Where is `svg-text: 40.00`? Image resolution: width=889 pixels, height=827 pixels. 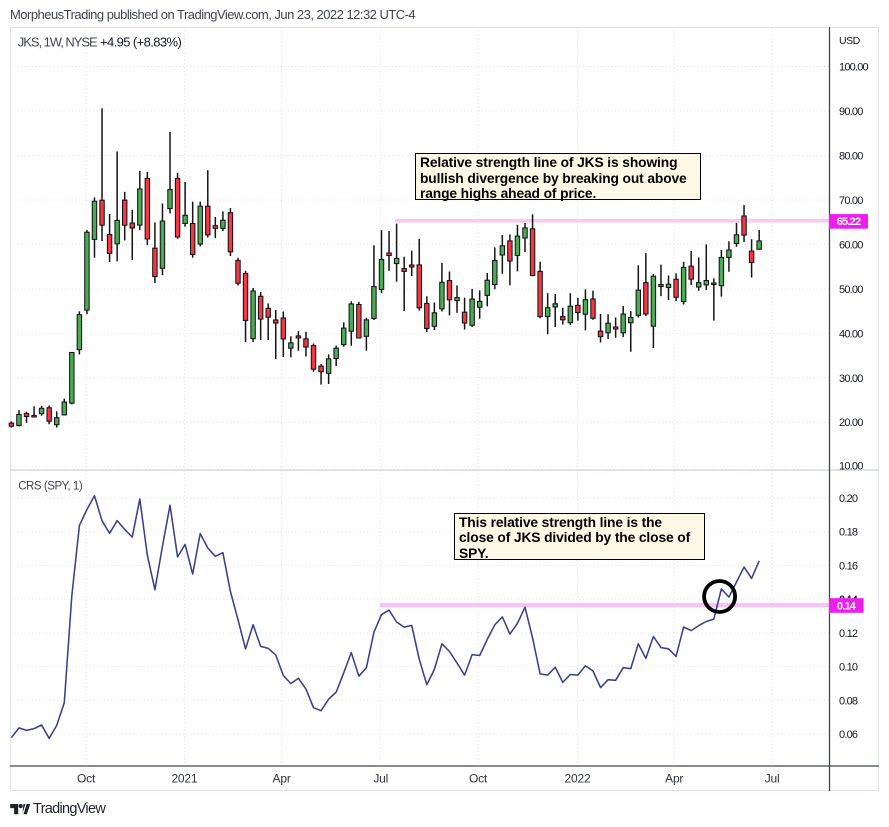 svg-text: 40.00 is located at coordinates (851, 334).